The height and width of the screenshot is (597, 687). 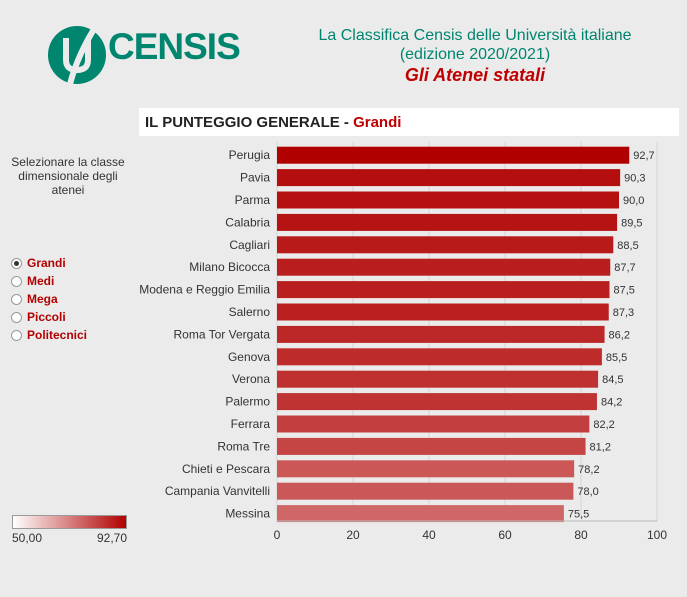 I want to click on category-label: Pavia, so click(x=255, y=178).